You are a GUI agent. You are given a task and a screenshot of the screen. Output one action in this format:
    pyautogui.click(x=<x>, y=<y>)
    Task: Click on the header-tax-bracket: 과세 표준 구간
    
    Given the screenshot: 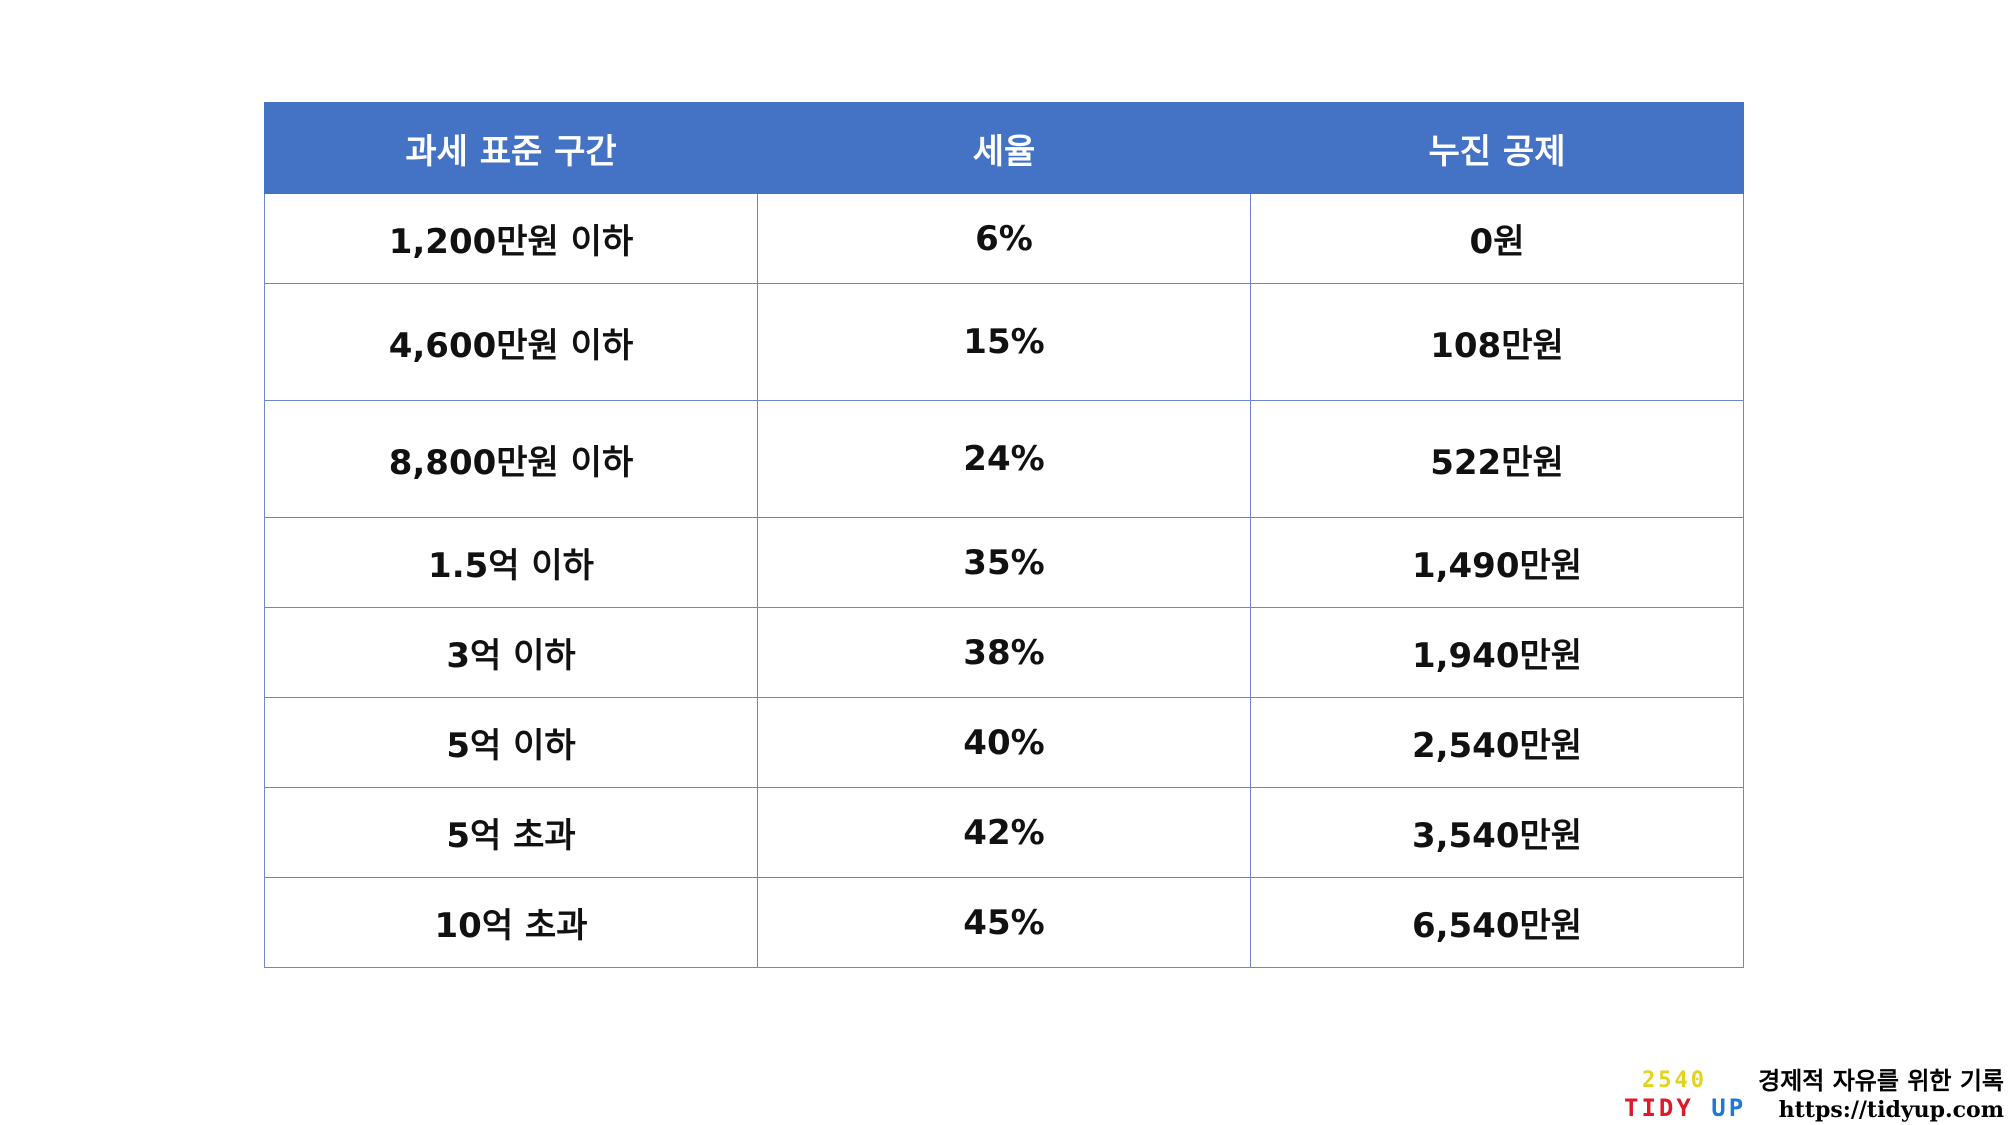 What is the action you would take?
    pyautogui.click(x=511, y=148)
    